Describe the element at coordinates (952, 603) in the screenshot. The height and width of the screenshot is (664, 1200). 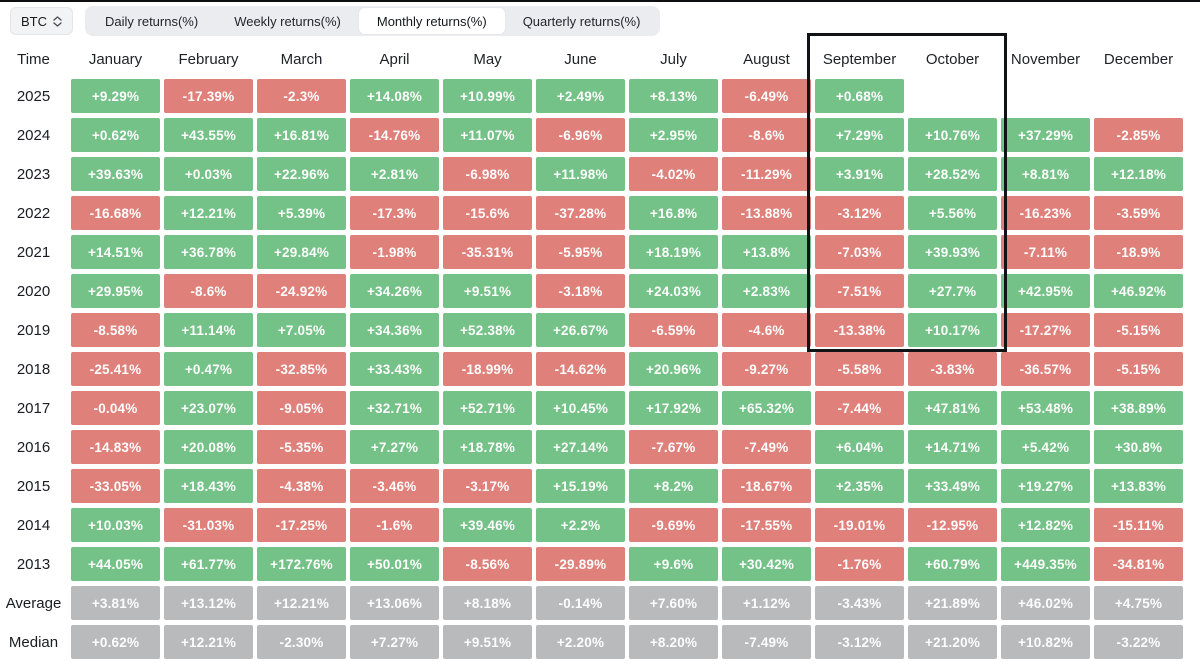
I see `return-cell: +21.89%` at that location.